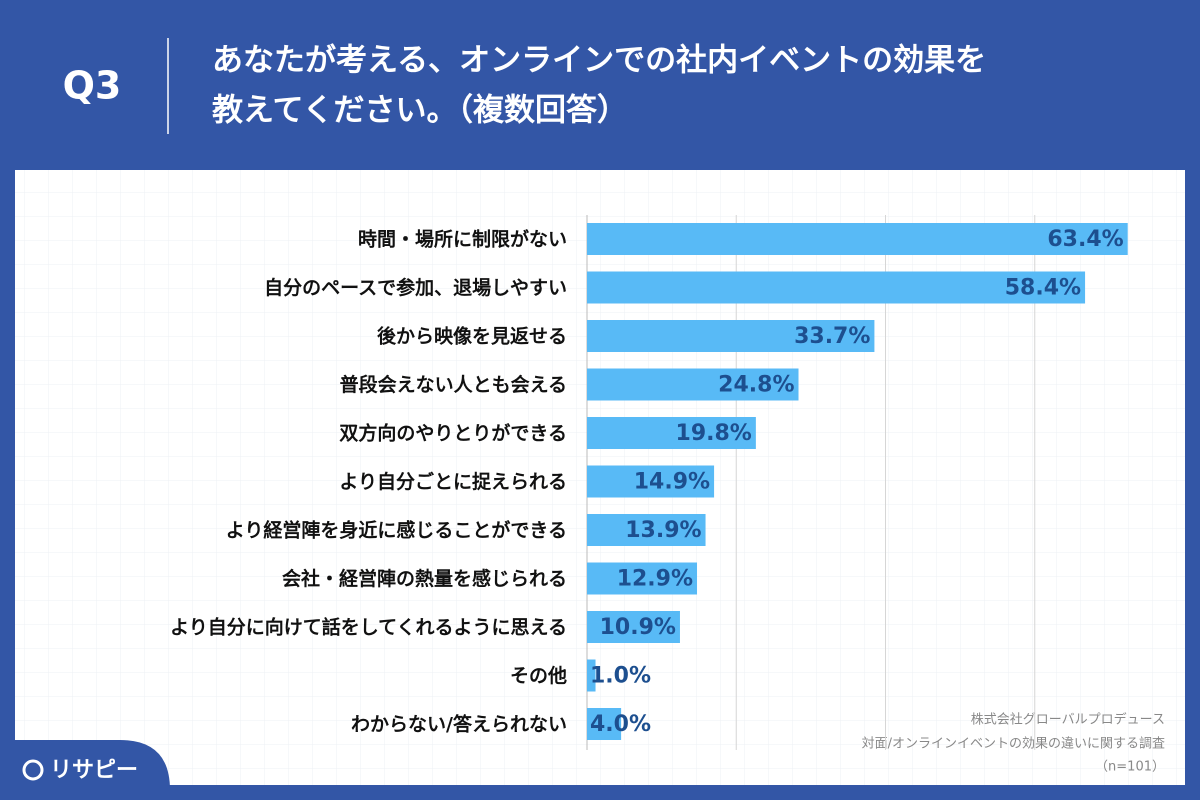  What do you see at coordinates (538, 675) in the screenshot?
I see `category-label: その他` at bounding box center [538, 675].